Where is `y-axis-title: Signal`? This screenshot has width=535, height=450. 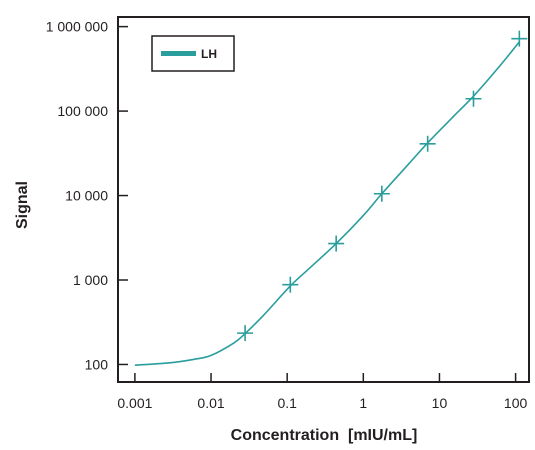 y-axis-title: Signal is located at coordinates (22, 205).